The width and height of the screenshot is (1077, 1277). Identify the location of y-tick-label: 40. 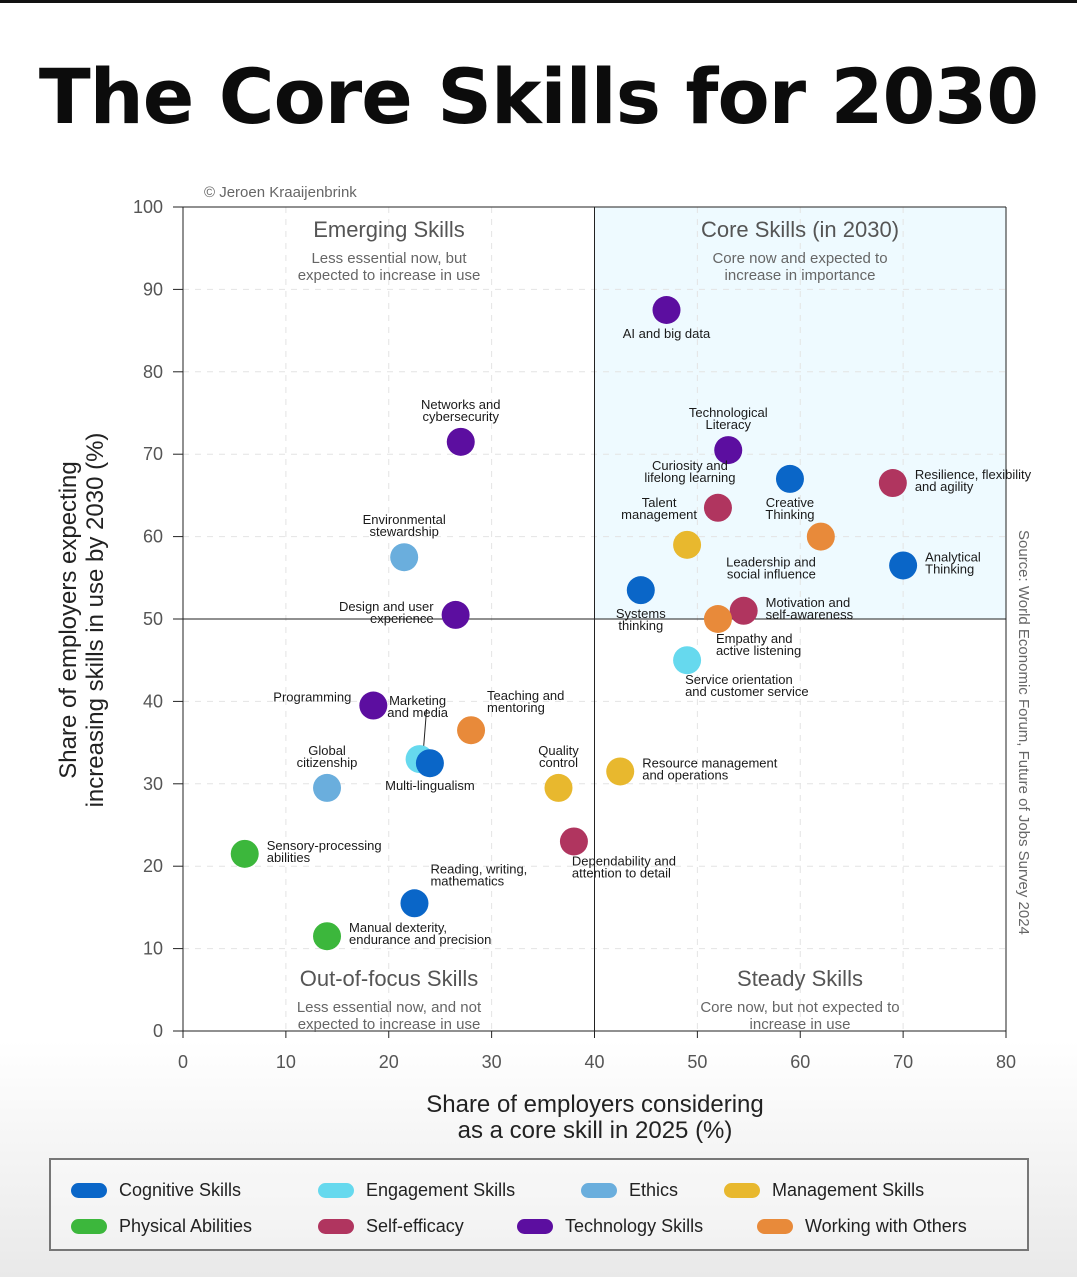
(153, 701).